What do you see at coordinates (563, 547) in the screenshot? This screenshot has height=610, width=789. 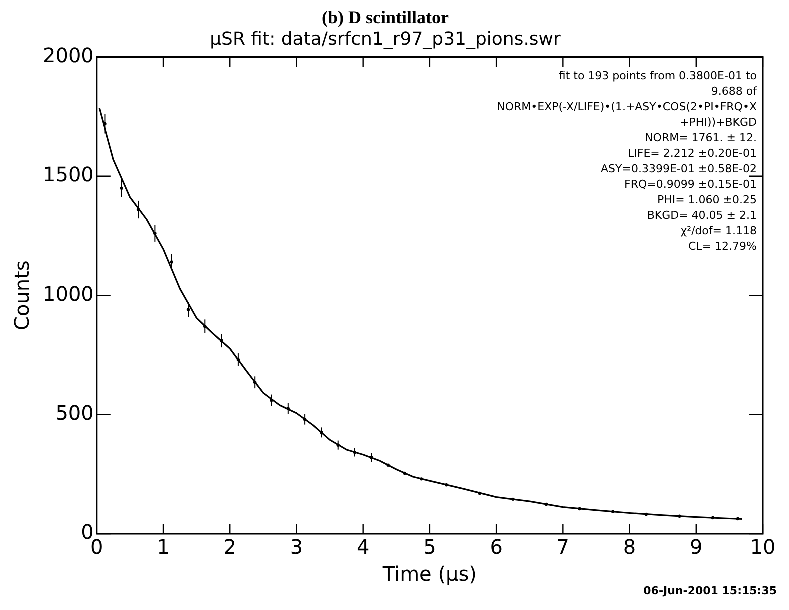 I see `x-tick-label: 7` at bounding box center [563, 547].